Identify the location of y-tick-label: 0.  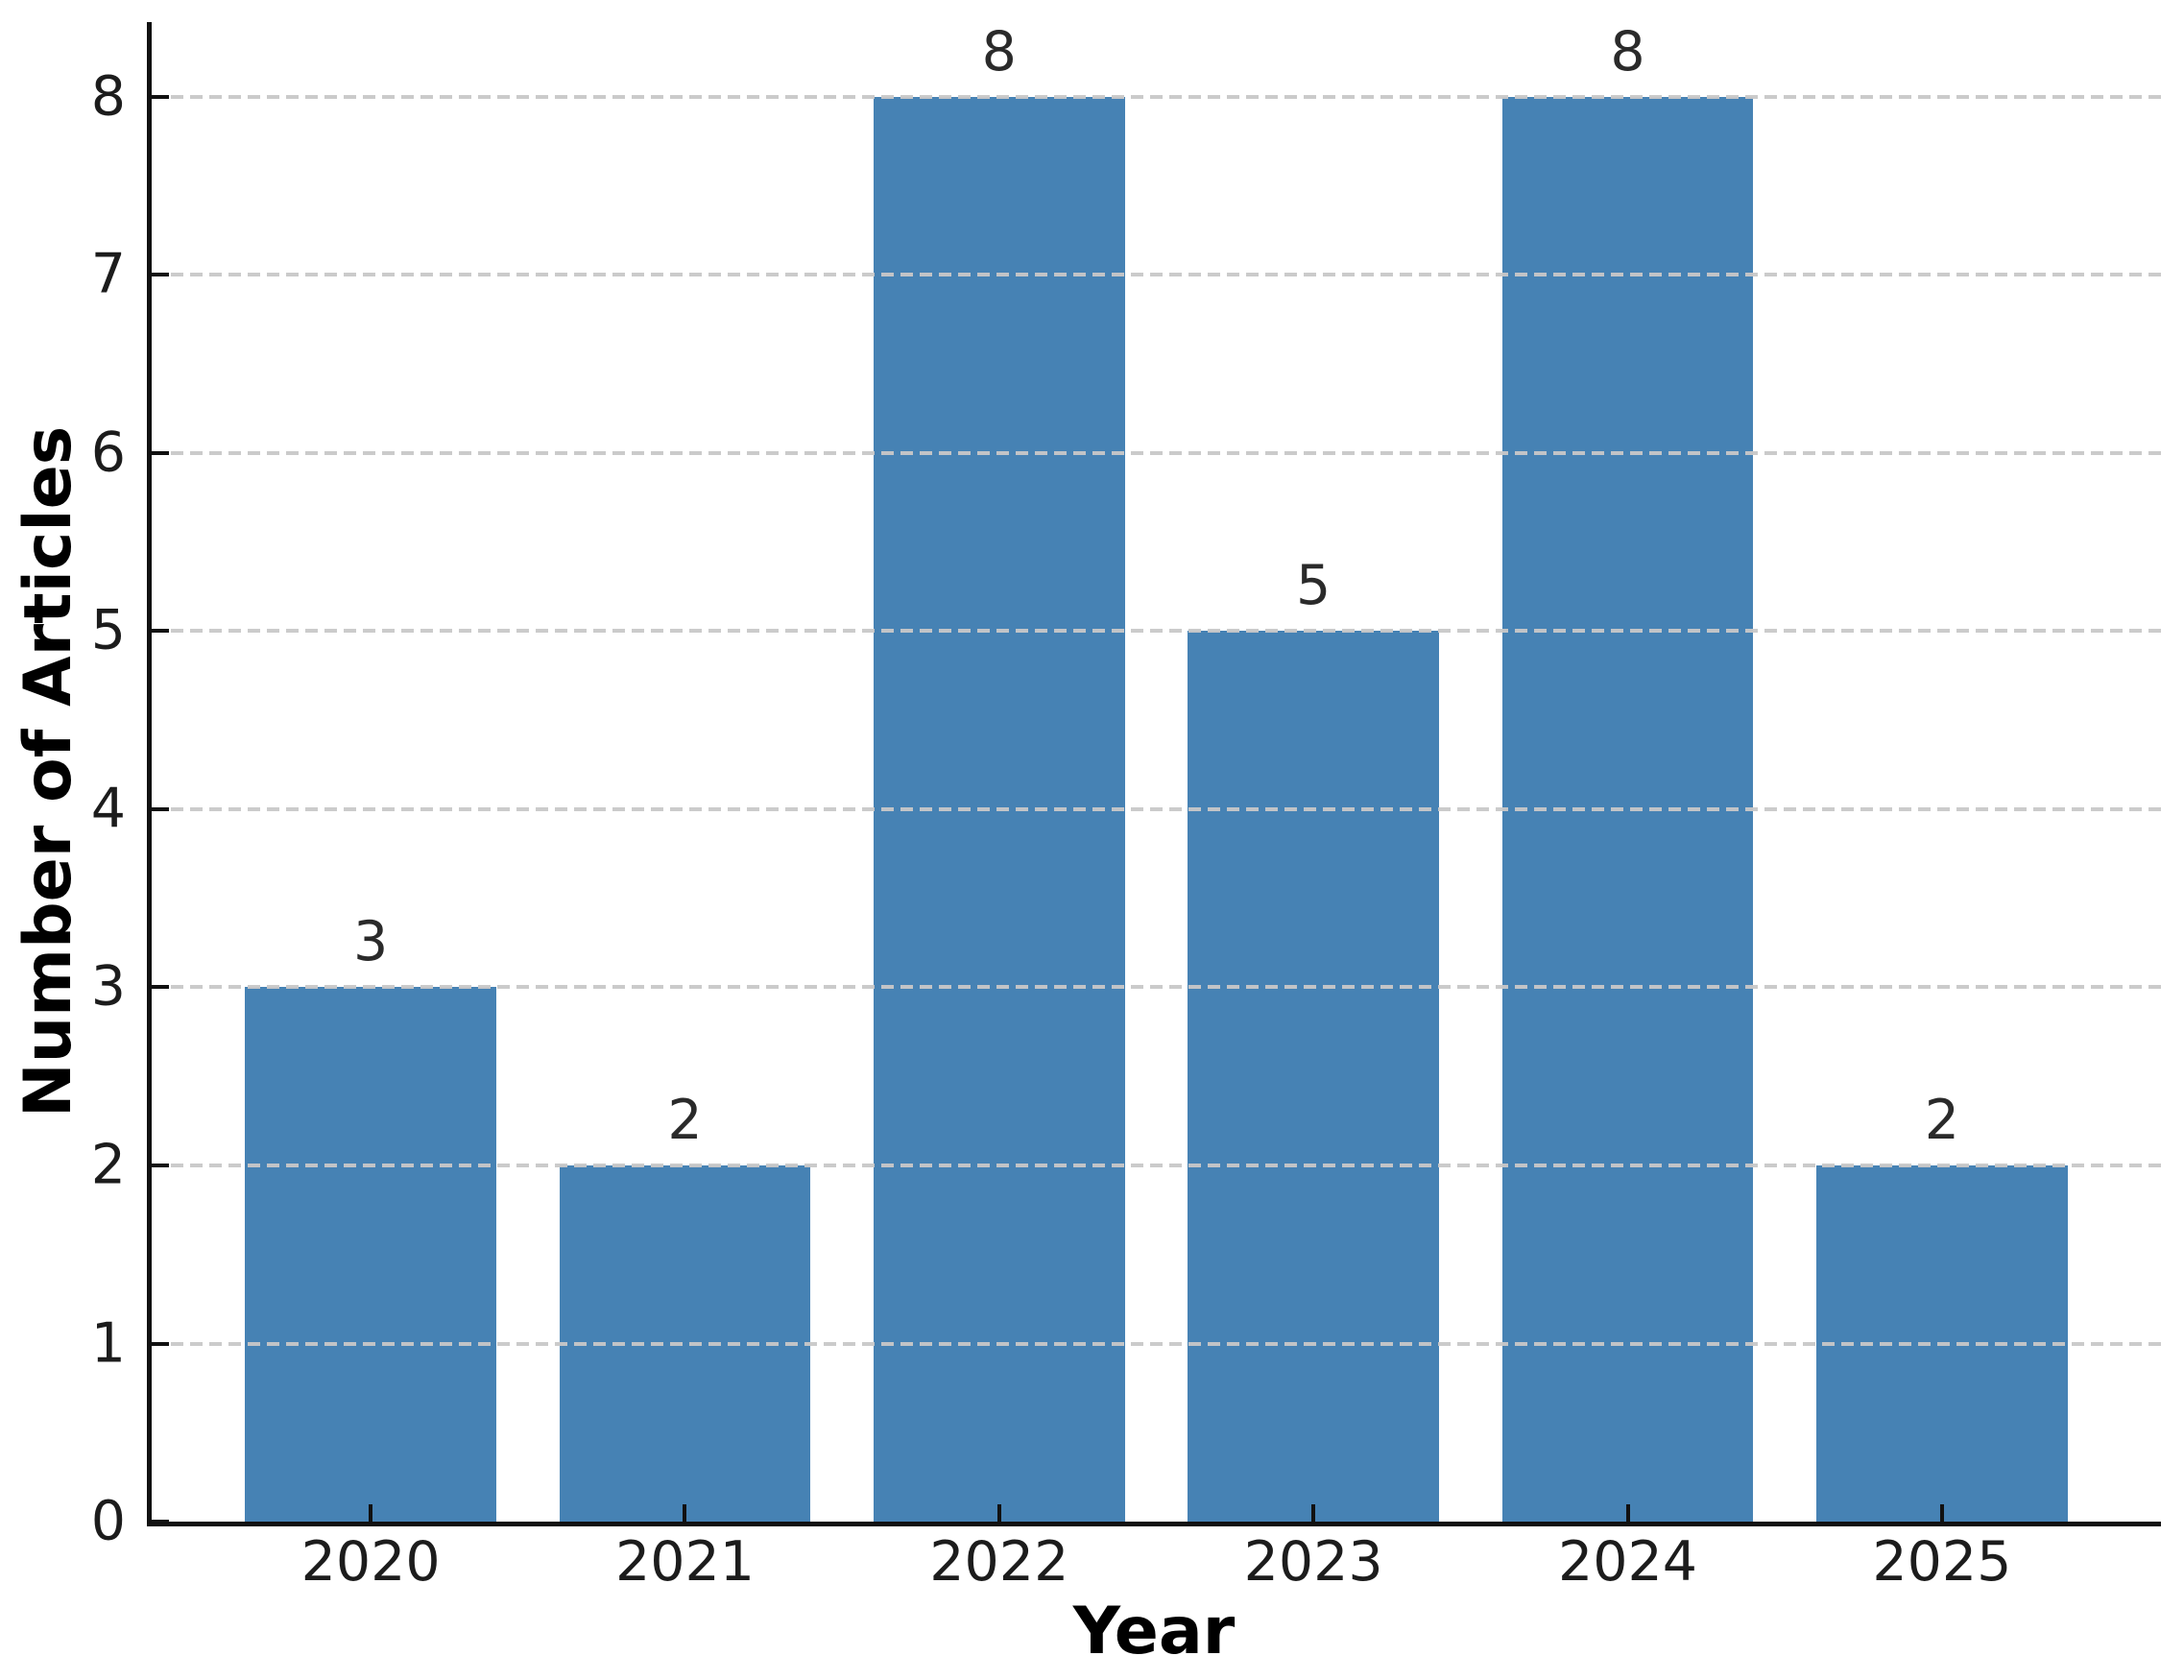
(108, 1521).